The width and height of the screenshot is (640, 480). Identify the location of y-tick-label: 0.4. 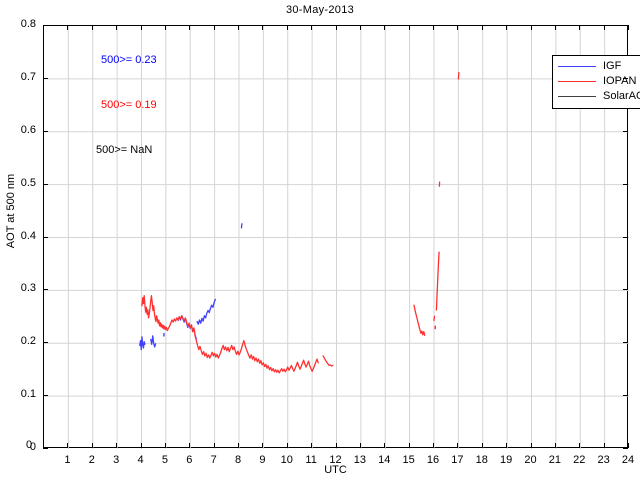
(28, 235).